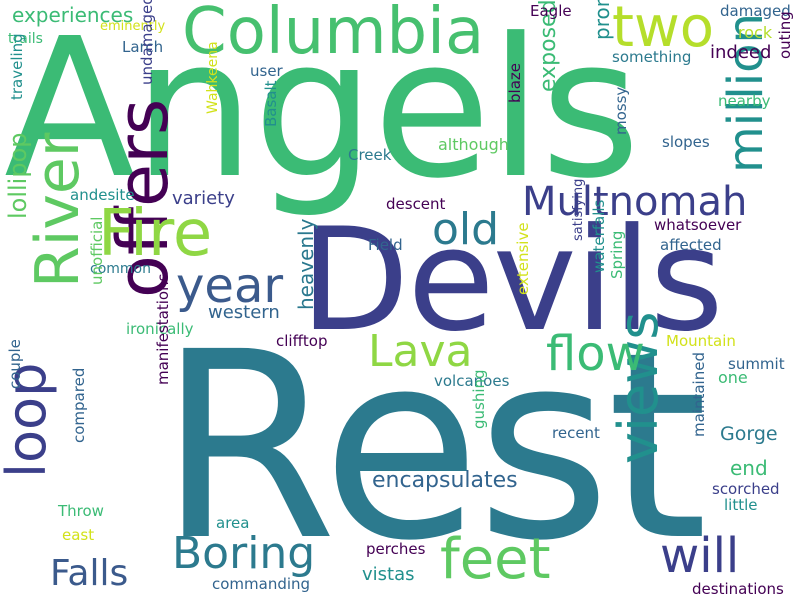  Describe the element at coordinates (515, 83) in the screenshot. I see `word-blaze: blaze` at that location.